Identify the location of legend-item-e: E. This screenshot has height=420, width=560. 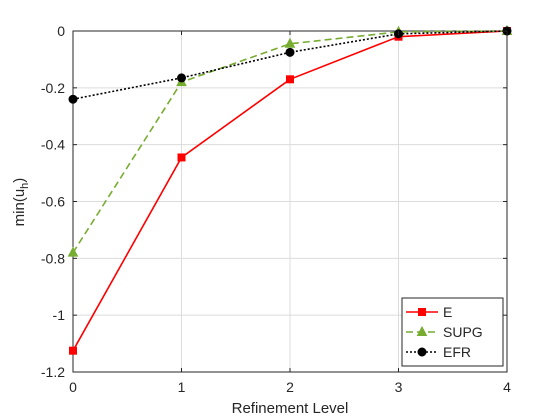
(429, 312).